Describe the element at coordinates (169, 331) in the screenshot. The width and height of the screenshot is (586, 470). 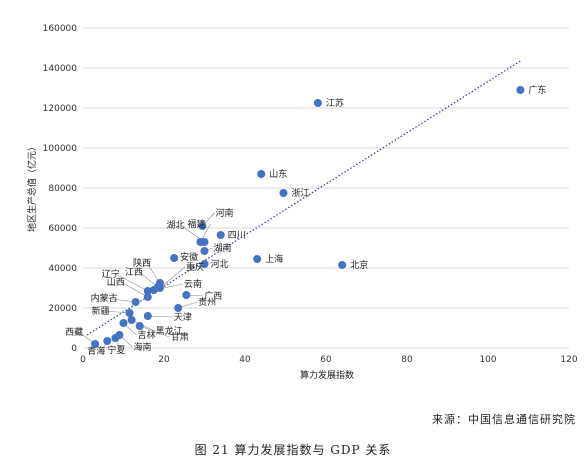
I see `point-label: 黑龙江` at that location.